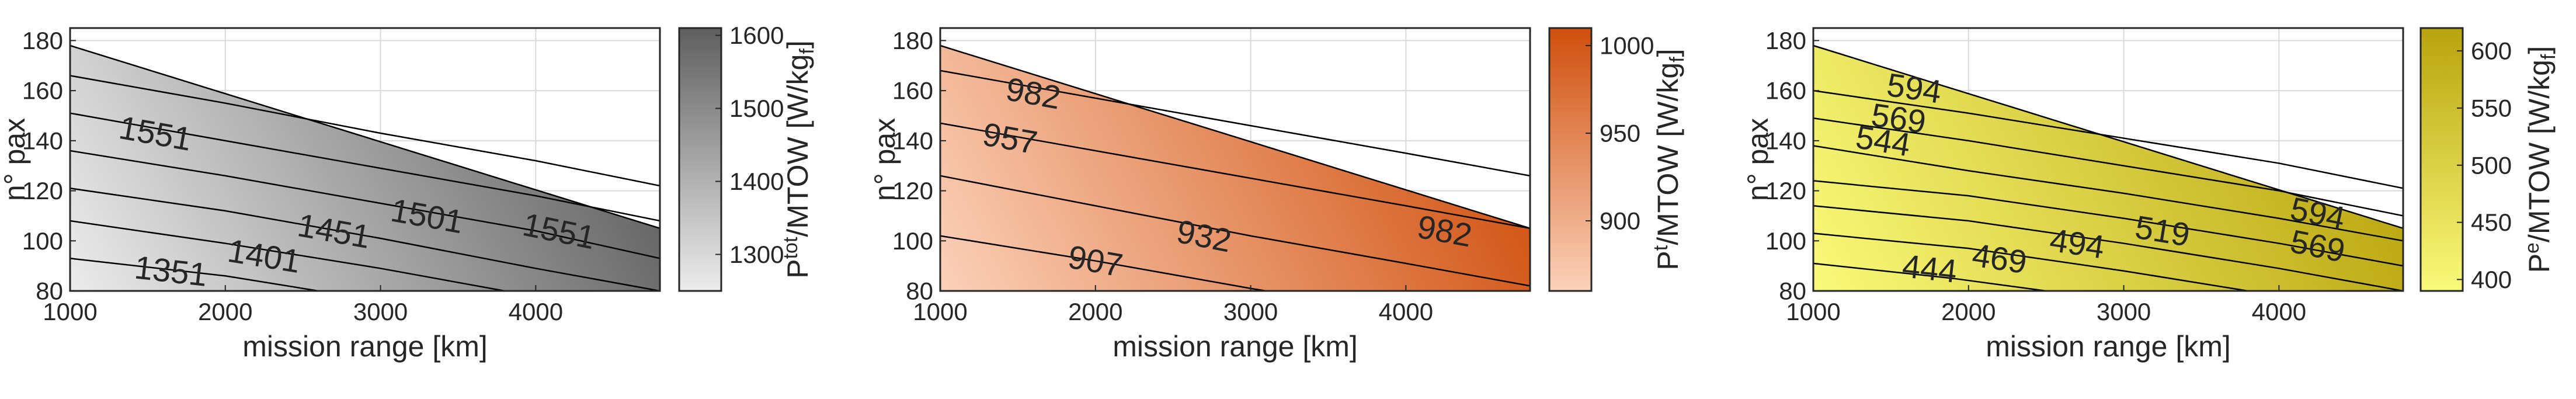 This screenshot has height=399, width=2576. Describe the element at coordinates (171, 270) in the screenshot. I see `contour-label-1351: 1351` at that location.